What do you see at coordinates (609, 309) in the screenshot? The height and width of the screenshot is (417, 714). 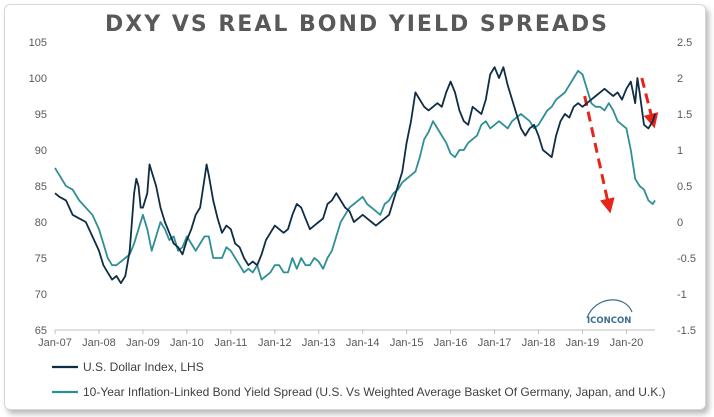 I see `logo-arc-icon` at bounding box center [609, 309].